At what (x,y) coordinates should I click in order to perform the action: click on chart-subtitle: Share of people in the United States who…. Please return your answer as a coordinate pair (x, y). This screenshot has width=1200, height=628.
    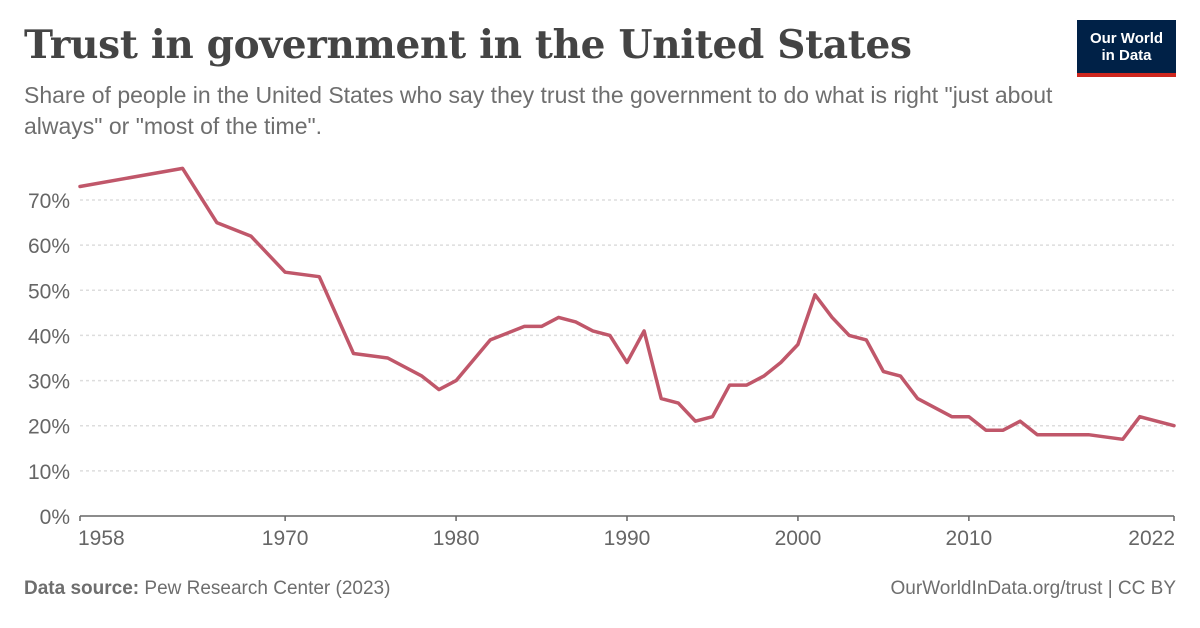
    Looking at the image, I should click on (538, 110).